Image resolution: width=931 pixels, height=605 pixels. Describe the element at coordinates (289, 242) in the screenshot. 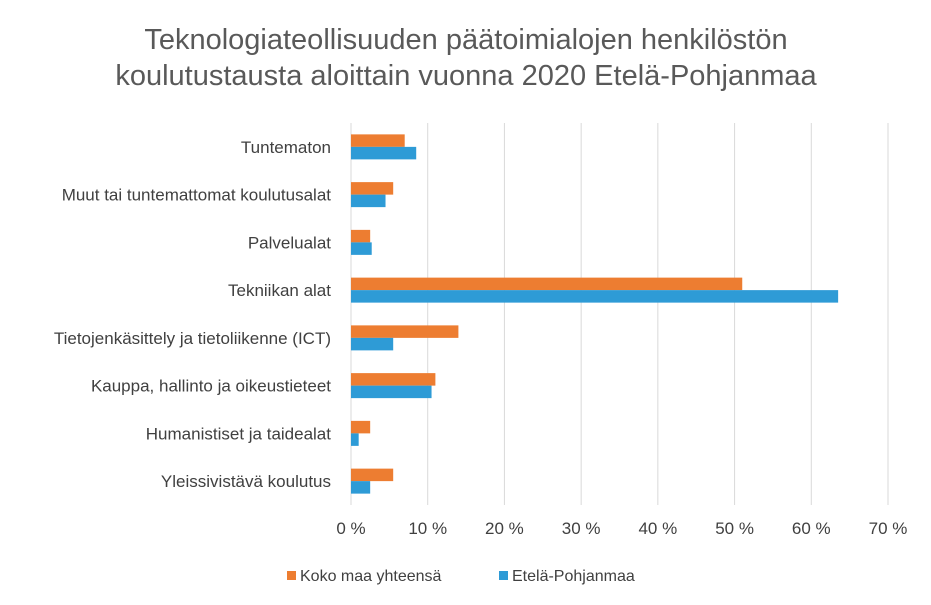

I see `category-label: Palvelualat` at that location.